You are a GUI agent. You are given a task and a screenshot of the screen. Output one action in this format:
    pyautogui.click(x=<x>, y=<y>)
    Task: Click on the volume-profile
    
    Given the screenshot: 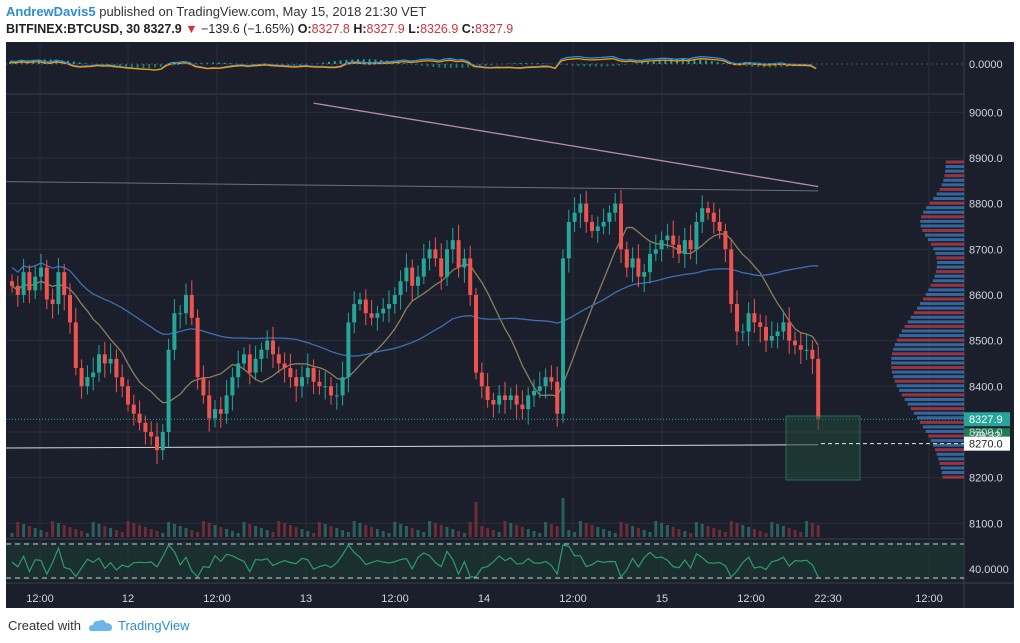 What is the action you would take?
    pyautogui.click(x=927, y=319)
    